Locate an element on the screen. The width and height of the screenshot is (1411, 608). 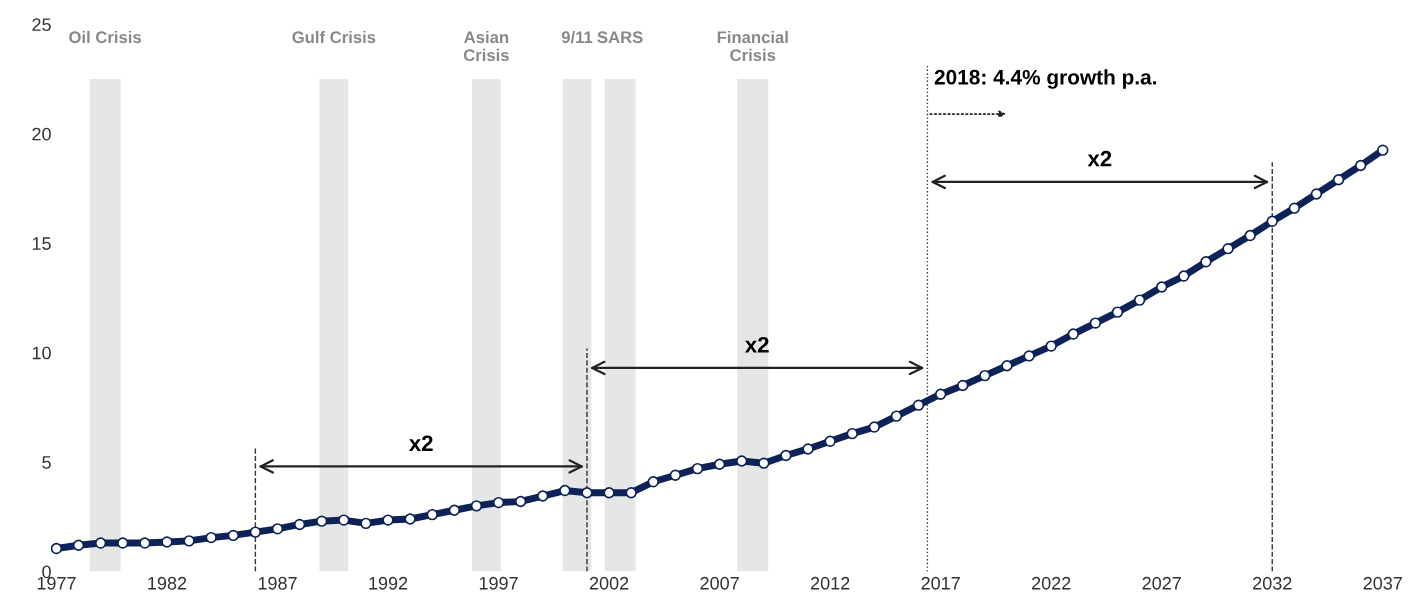
x-tick-label: 2032 is located at coordinates (1272, 583).